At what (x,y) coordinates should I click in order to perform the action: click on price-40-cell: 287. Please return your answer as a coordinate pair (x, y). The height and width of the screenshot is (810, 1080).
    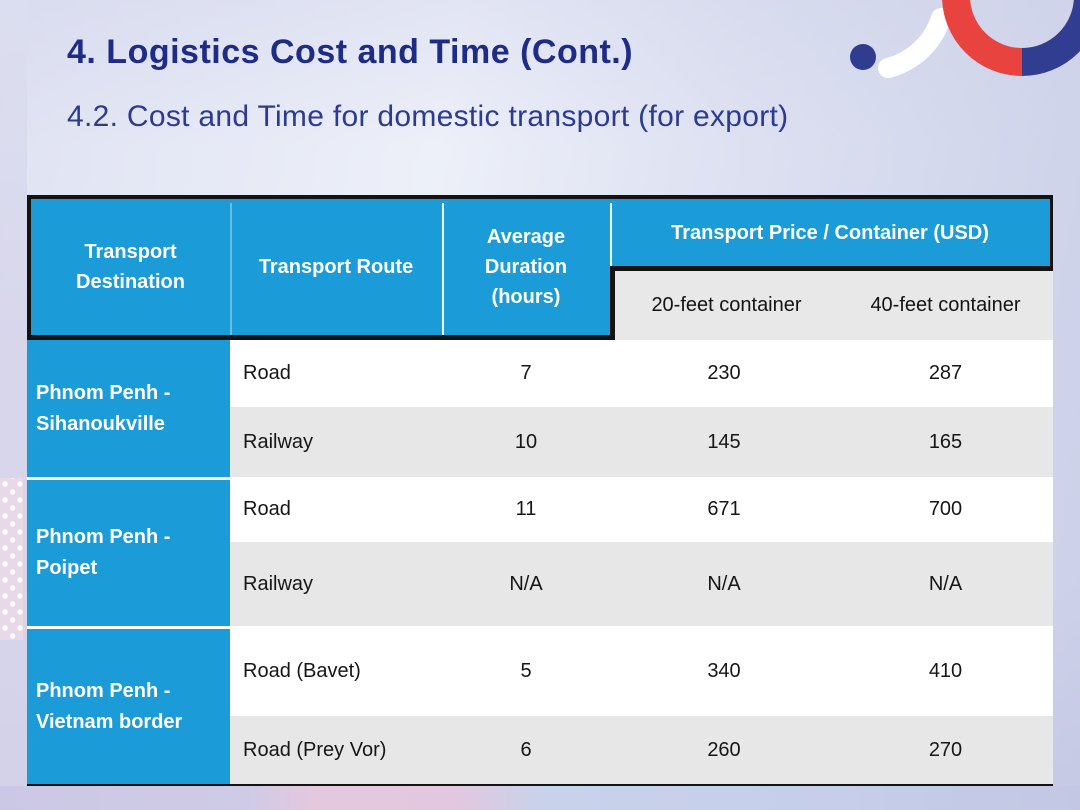
    Looking at the image, I should click on (945, 373).